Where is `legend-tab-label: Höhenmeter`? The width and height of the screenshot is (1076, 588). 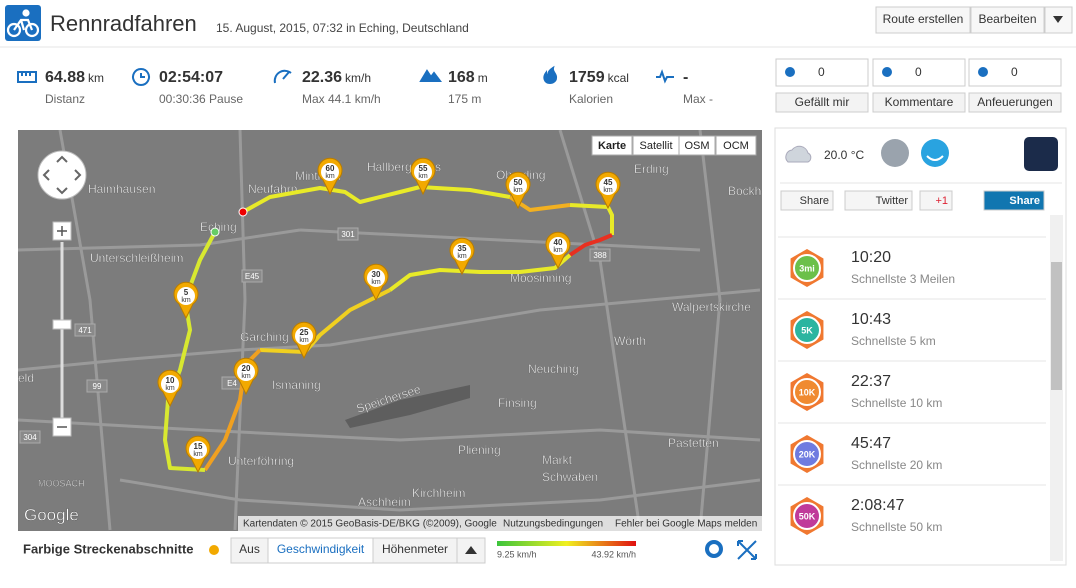 legend-tab-label: Höhenmeter is located at coordinates (415, 549).